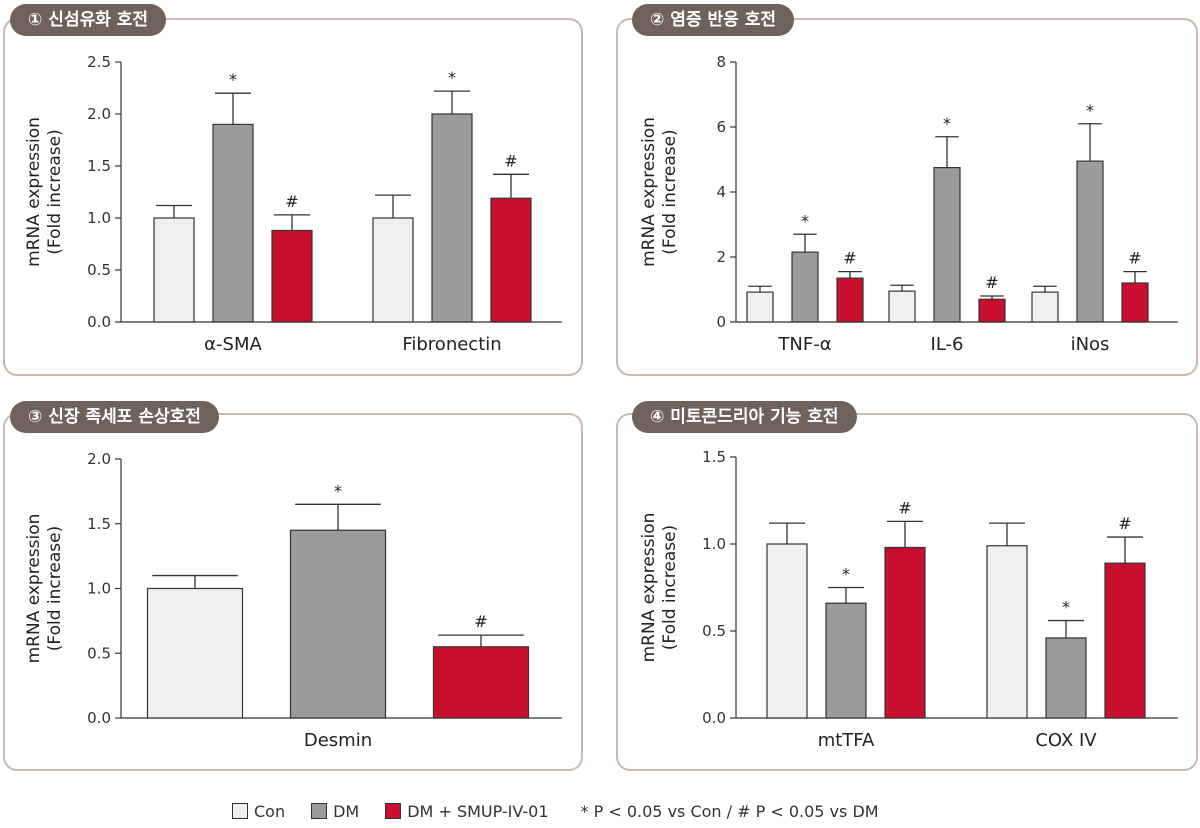 This screenshot has width=1200, height=828. I want to click on legend-swatch-con, so click(240, 811).